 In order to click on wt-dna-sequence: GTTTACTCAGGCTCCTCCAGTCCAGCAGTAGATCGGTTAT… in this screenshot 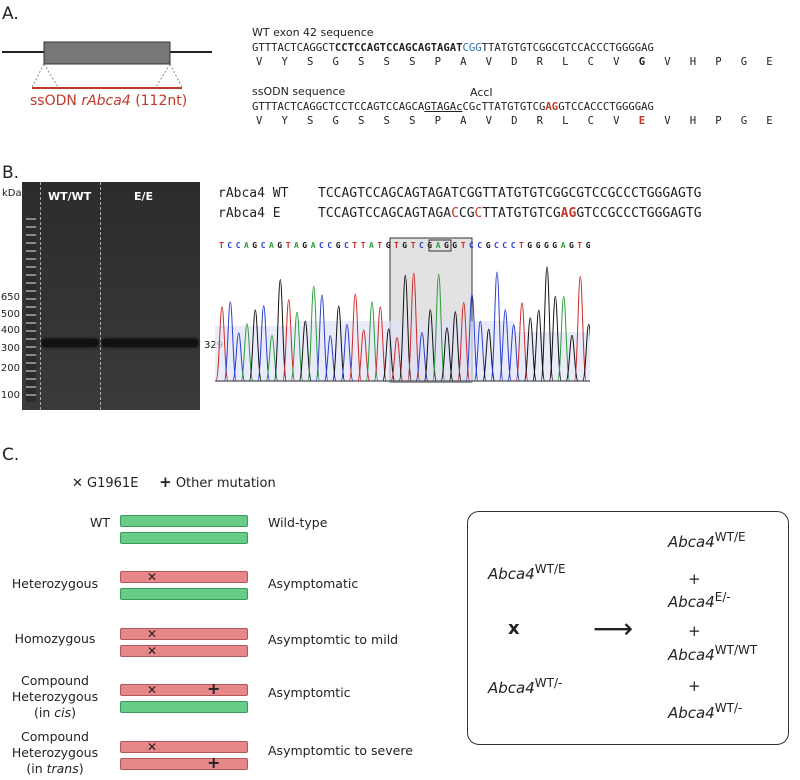, I will do `click(453, 48)`.